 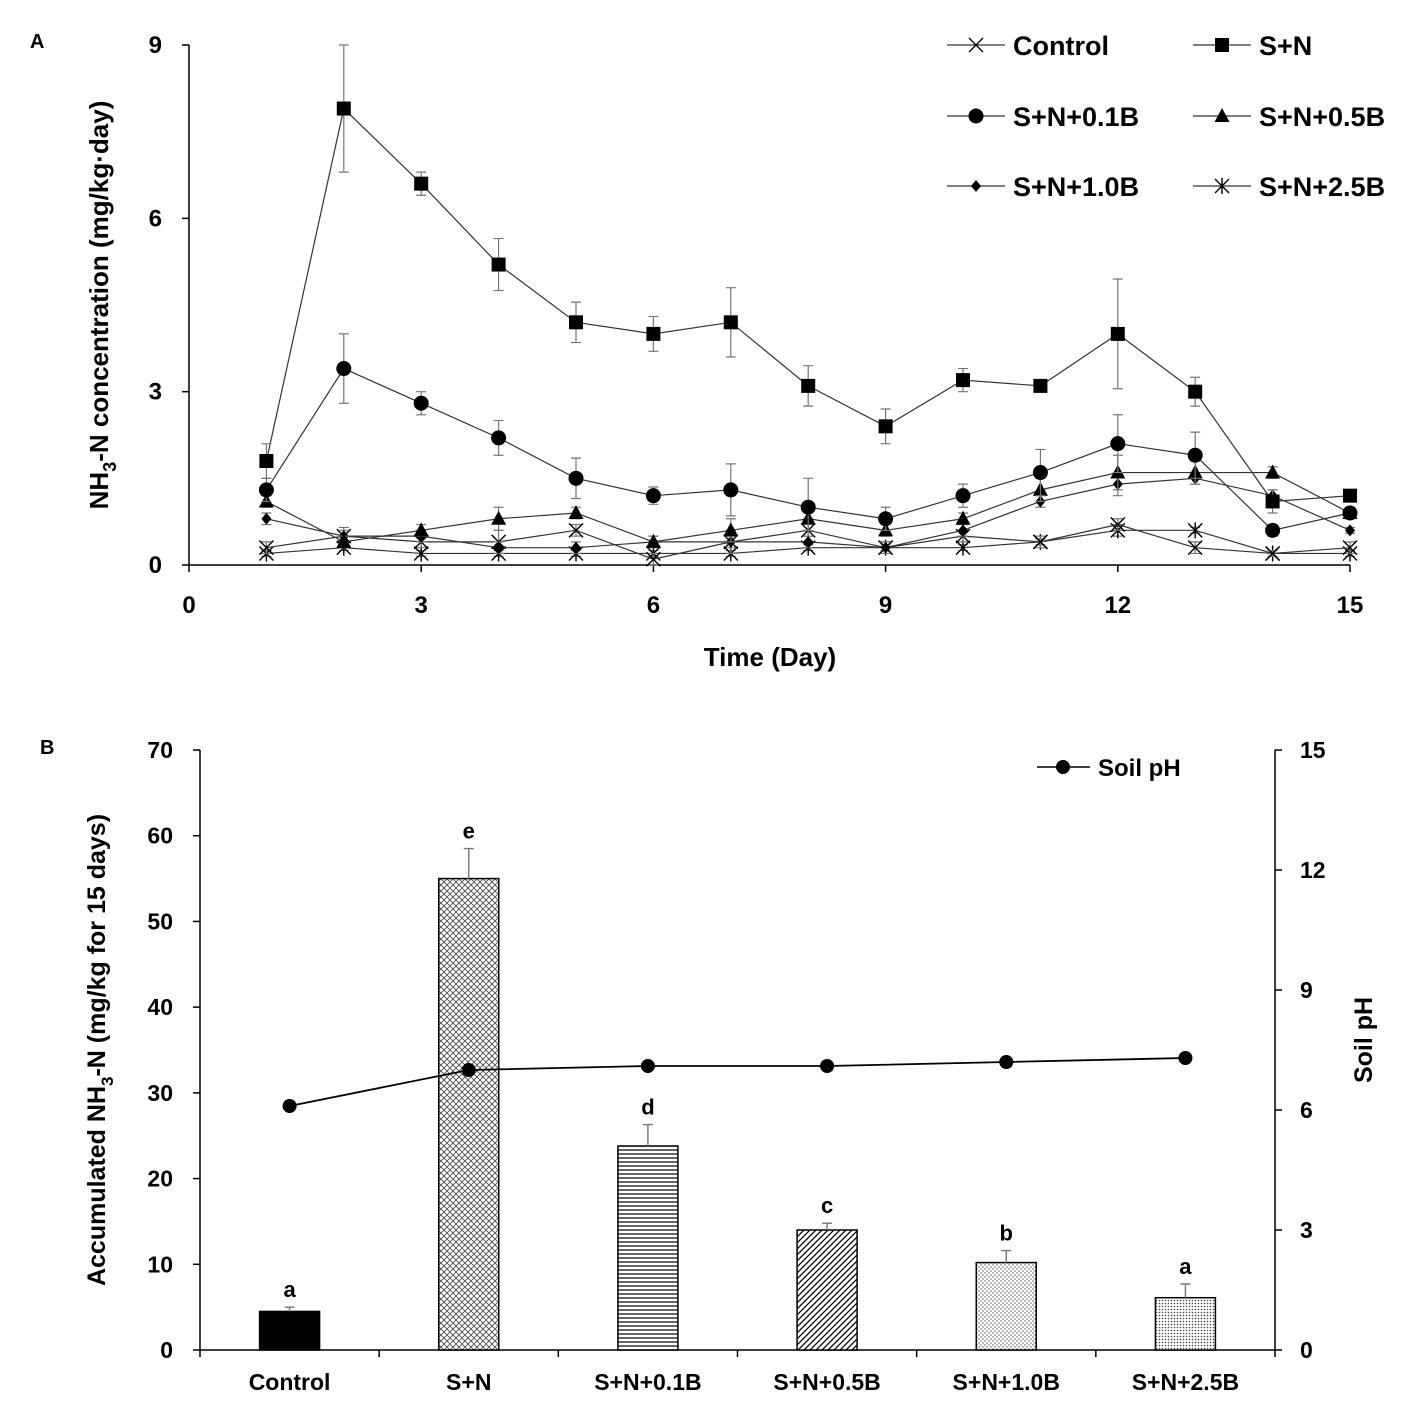 What do you see at coordinates (469, 831) in the screenshot?
I see `b-significance-letter: e` at bounding box center [469, 831].